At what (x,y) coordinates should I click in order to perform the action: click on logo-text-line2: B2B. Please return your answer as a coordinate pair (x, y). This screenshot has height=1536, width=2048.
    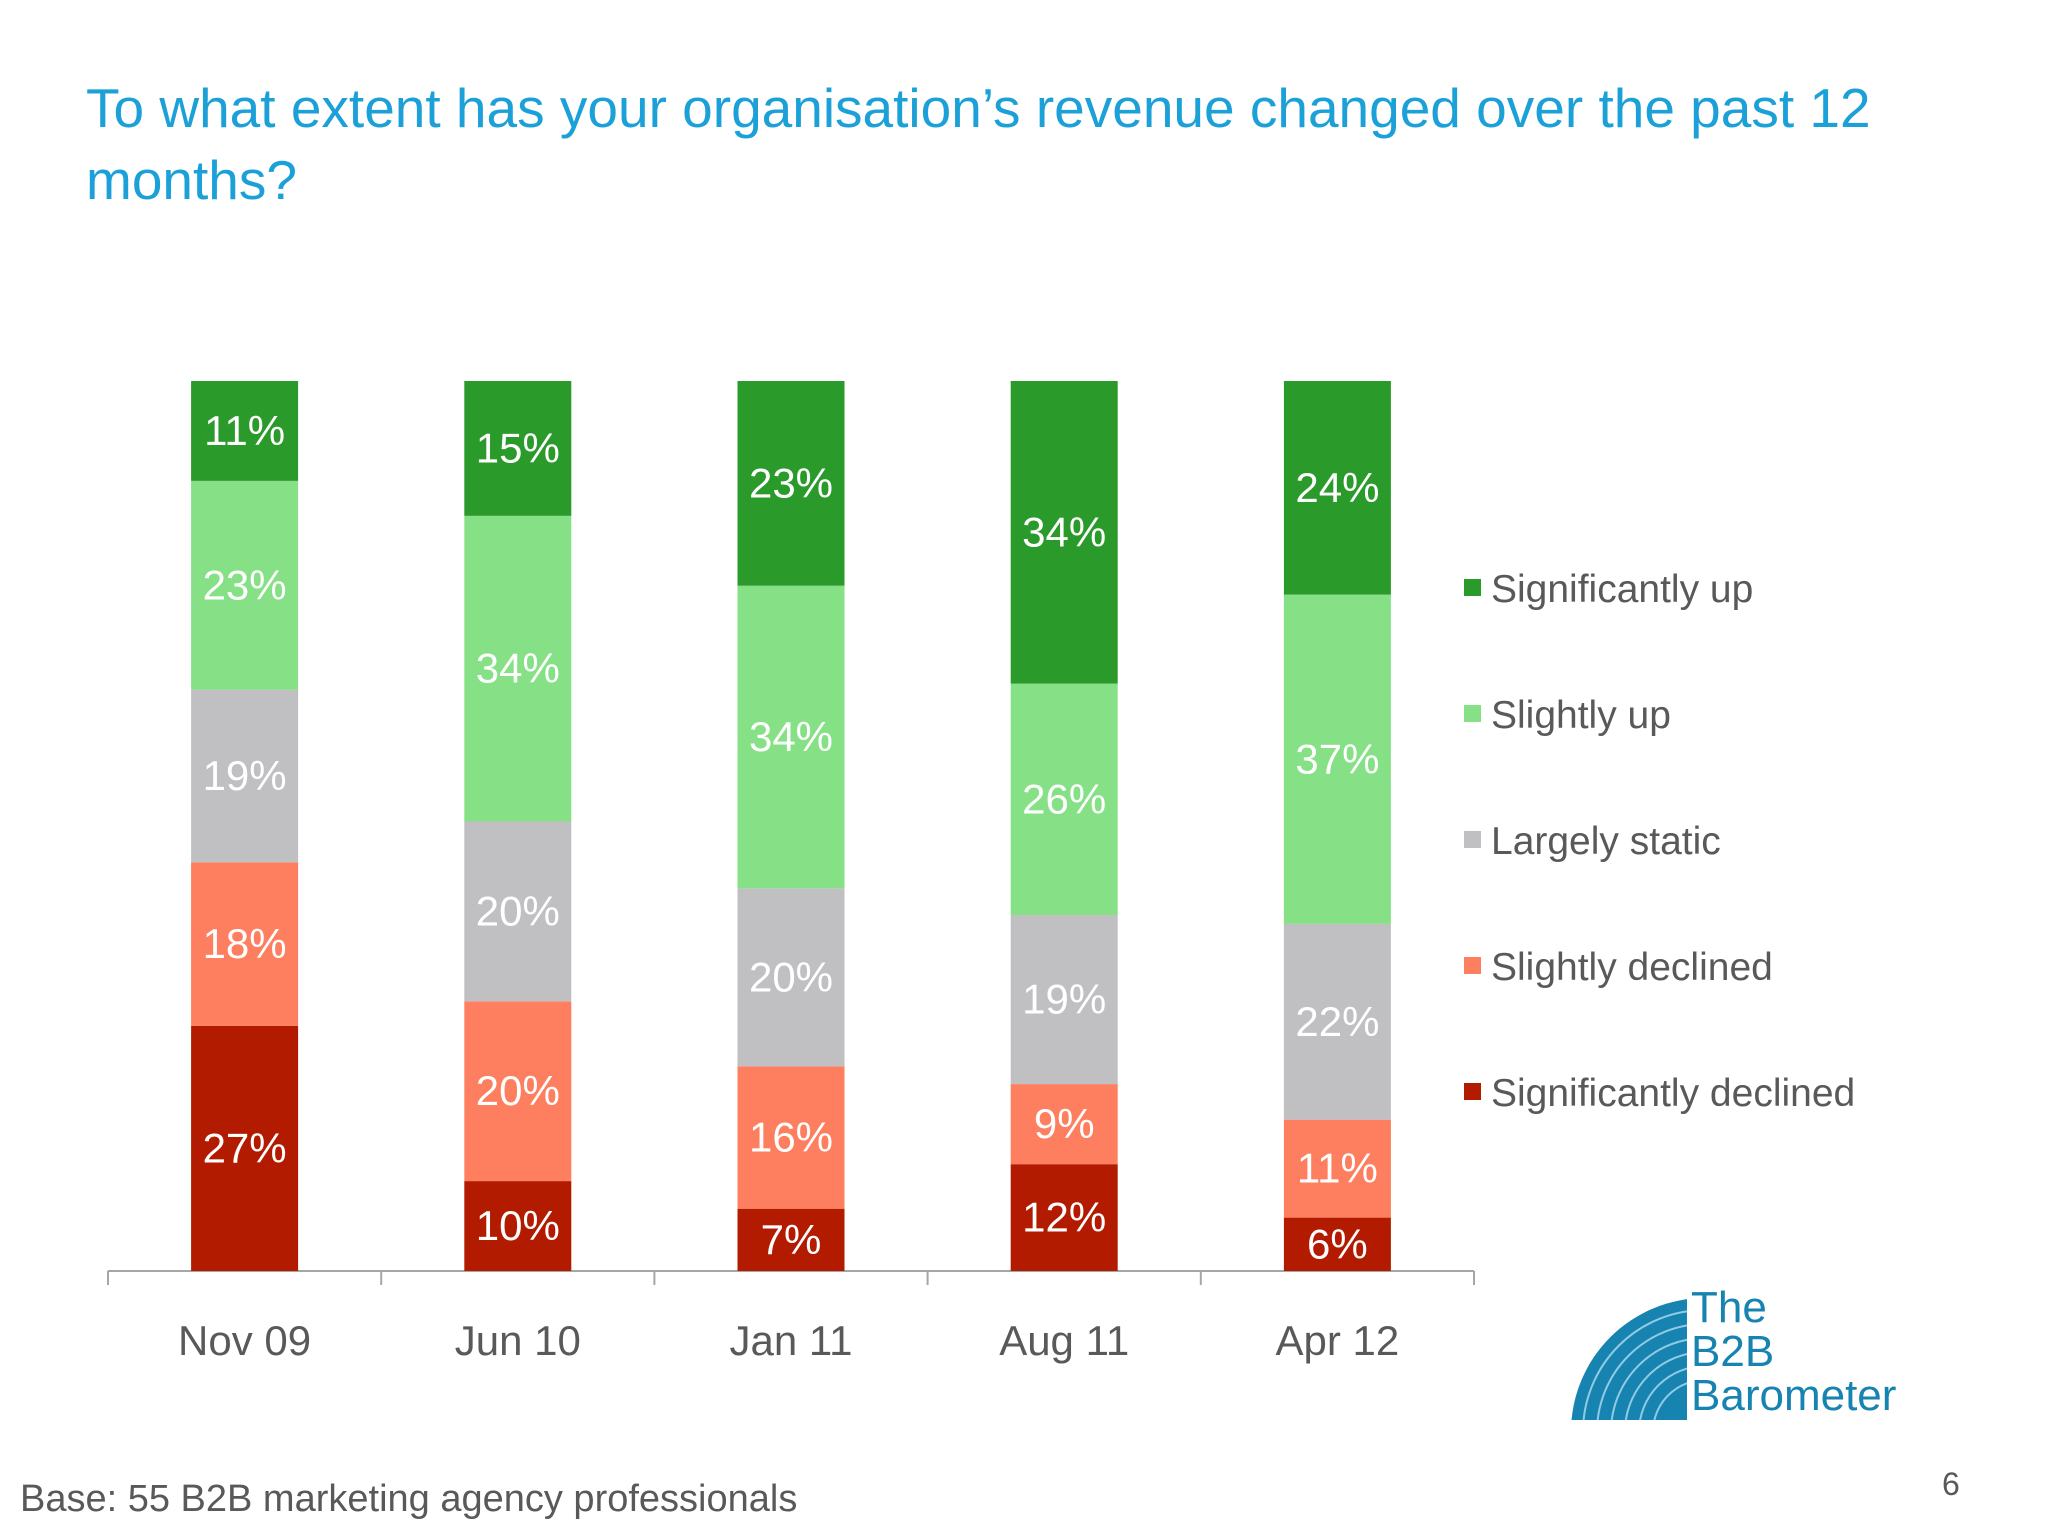
    Looking at the image, I should click on (1732, 1351).